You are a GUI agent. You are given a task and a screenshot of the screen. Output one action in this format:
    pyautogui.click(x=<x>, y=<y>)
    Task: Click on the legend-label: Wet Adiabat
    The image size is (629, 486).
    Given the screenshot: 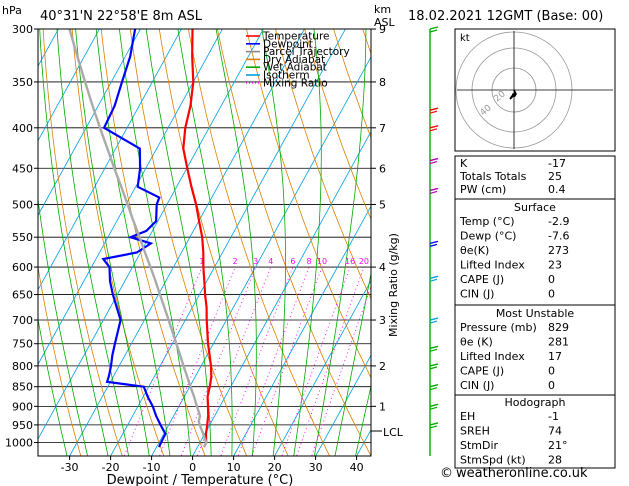 What is the action you would take?
    pyautogui.click(x=295, y=68)
    